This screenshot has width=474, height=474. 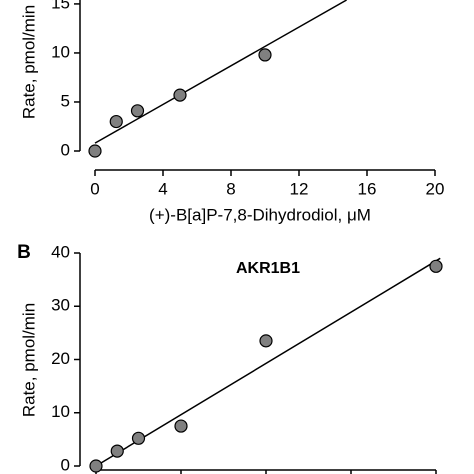 I want to click on chart-title: AKR1B1, so click(x=268, y=268).